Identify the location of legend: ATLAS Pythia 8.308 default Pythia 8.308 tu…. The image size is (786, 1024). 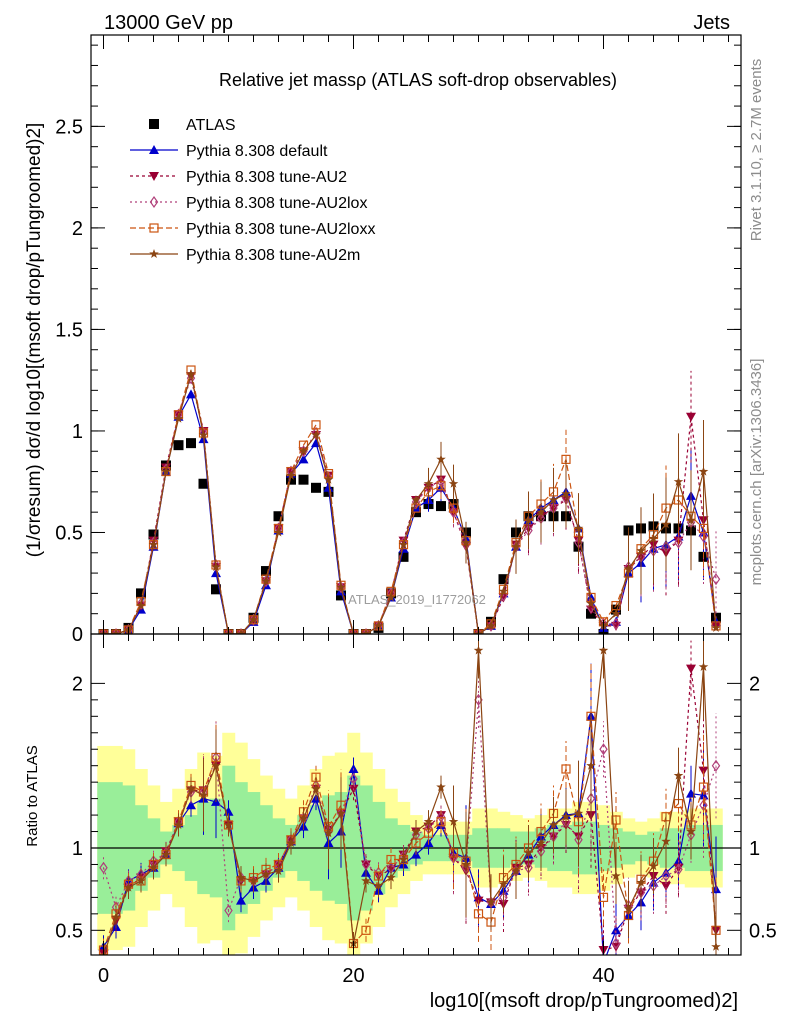
(252, 190).